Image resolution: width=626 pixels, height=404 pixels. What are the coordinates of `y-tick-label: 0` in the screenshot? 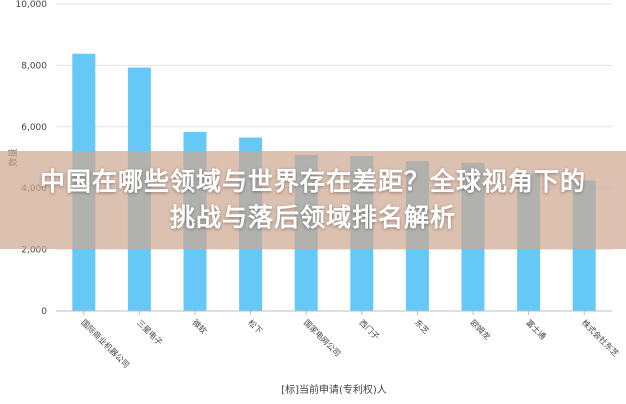 It's located at (44, 312).